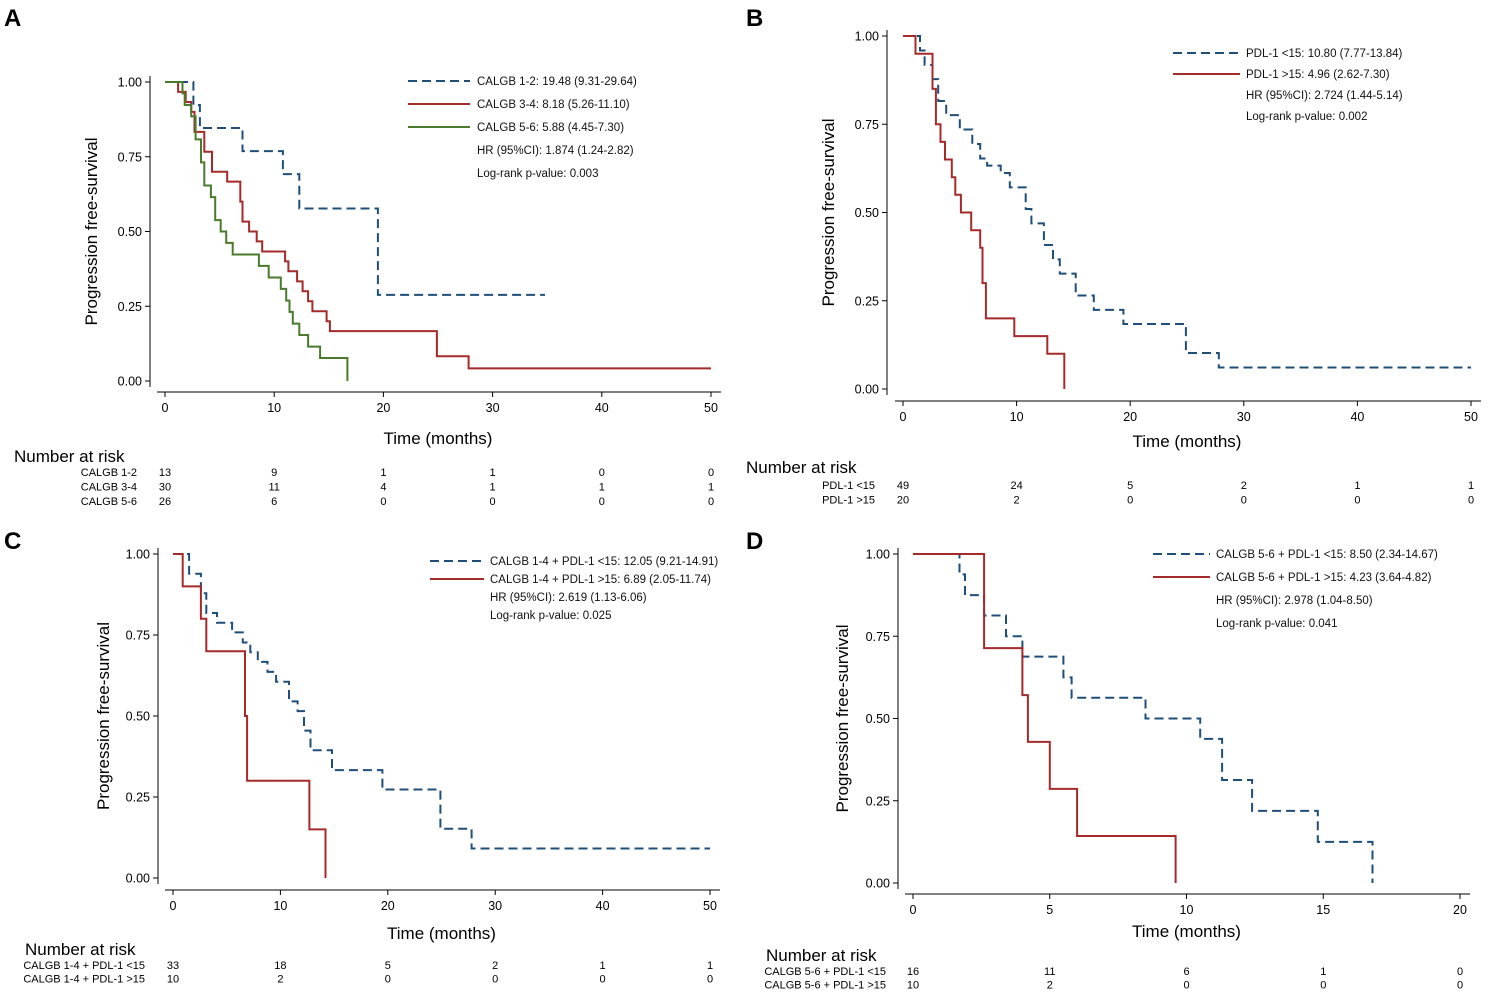  Describe the element at coordinates (84, 966) in the screenshot. I see `risk-row-label: CALGB 1-4 + PDL-1 <15` at that location.